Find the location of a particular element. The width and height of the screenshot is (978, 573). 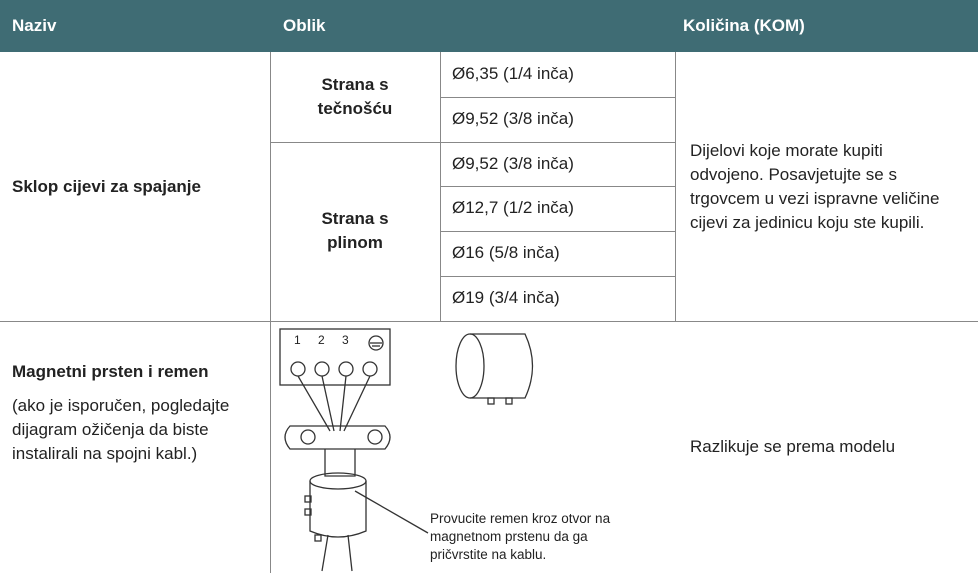

terminal-label: 2 is located at coordinates (321, 340).